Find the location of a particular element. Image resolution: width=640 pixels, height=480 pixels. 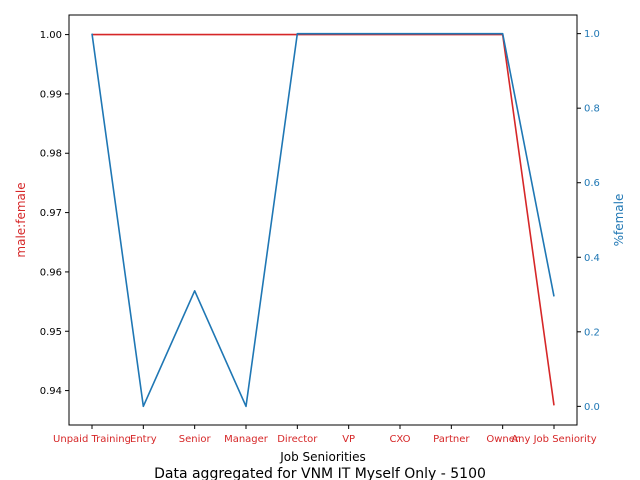

right-y-tick-label: 1.0 is located at coordinates (592, 34).